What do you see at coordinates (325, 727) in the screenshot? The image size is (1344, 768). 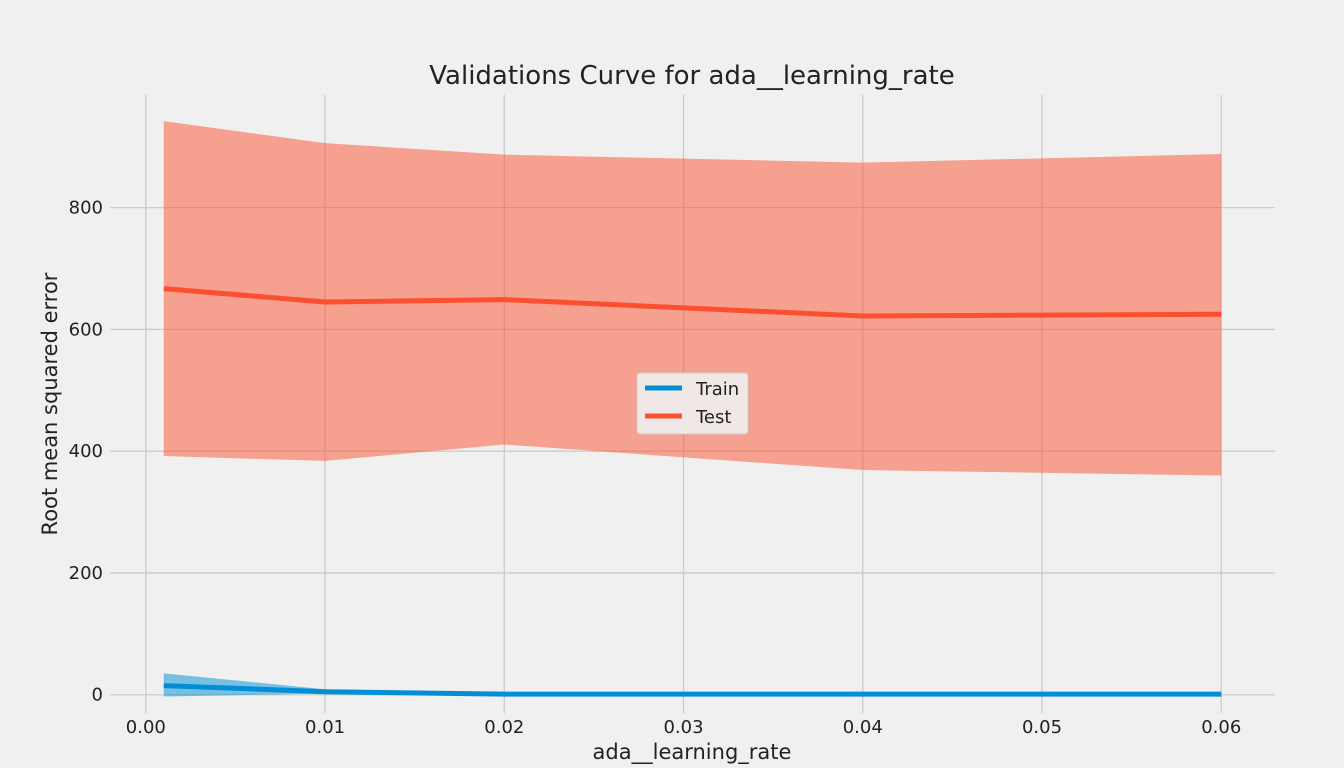 I see `x-tick-label: 0.01` at bounding box center [325, 727].